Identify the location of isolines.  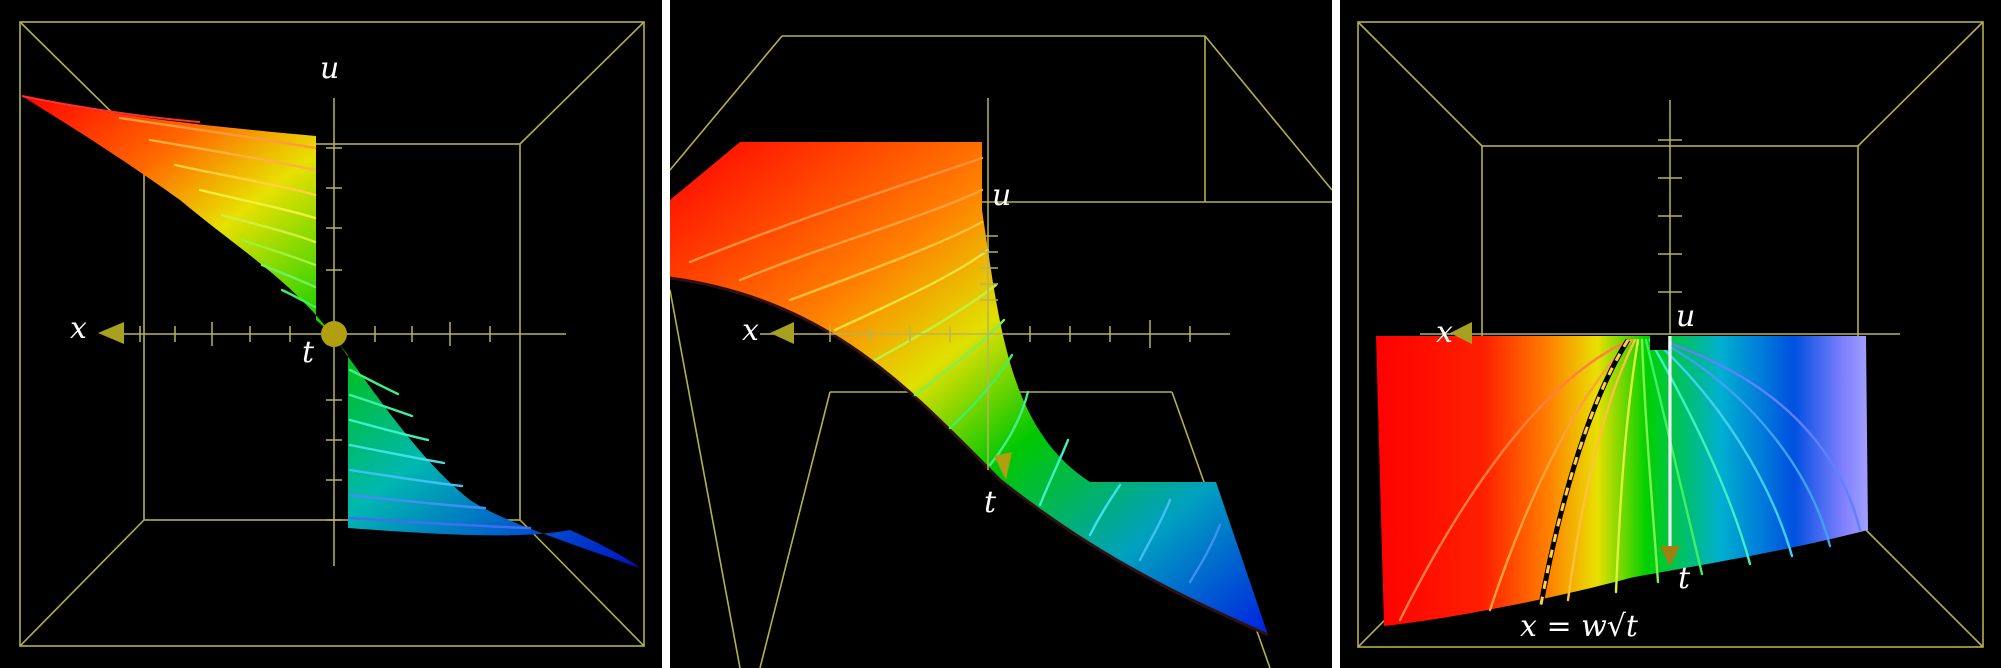
(1630, 480).